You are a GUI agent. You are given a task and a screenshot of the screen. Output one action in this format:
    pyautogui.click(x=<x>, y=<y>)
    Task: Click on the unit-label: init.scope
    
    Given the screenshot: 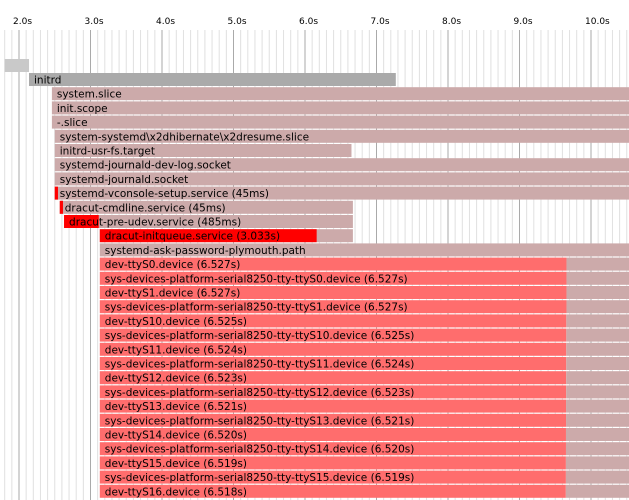 What is the action you would take?
    pyautogui.click(x=82, y=109)
    